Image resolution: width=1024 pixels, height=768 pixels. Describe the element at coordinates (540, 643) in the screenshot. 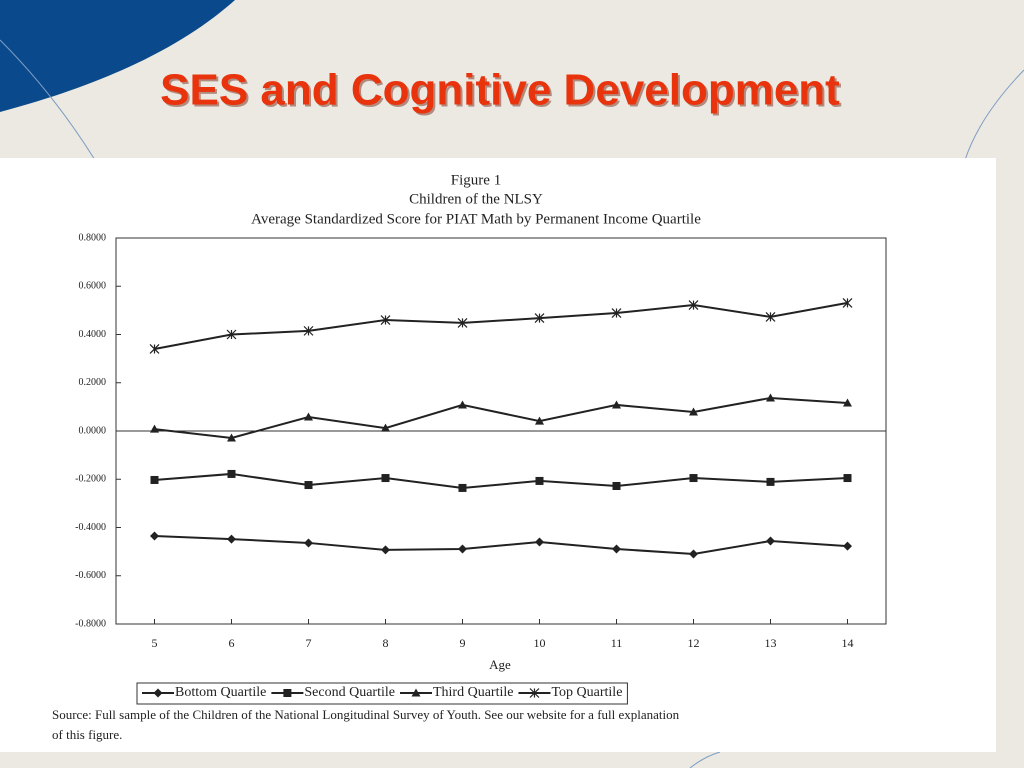

I see `x-tick-label: 10` at that location.